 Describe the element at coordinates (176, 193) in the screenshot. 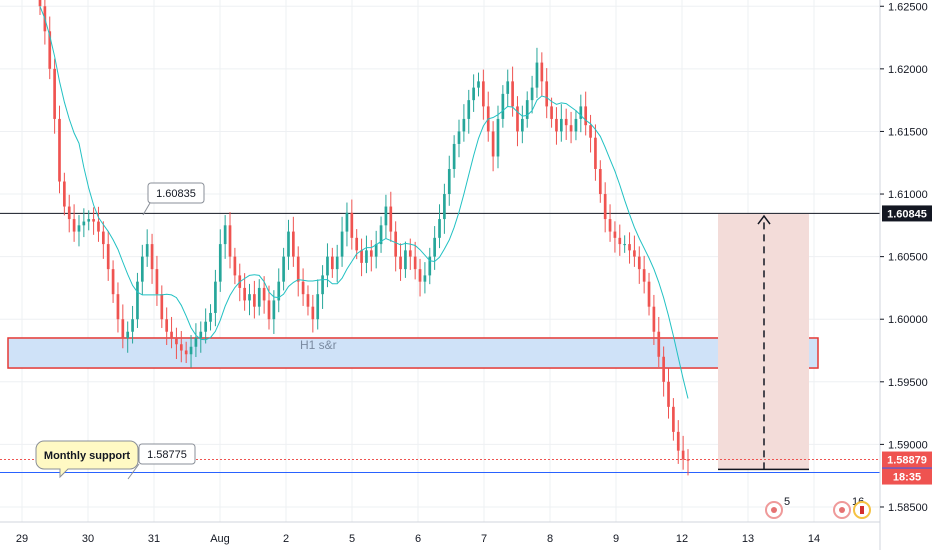

I see `level-callout-upper-box` at that location.